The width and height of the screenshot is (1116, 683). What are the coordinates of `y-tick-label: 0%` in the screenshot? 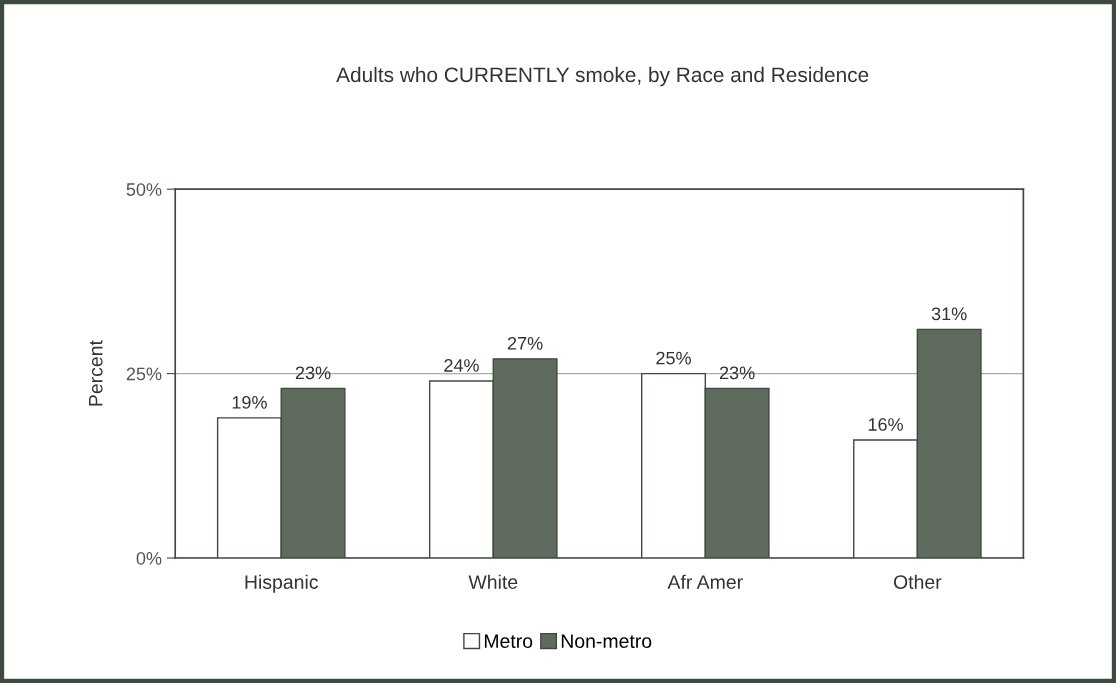 It's located at (149, 558).